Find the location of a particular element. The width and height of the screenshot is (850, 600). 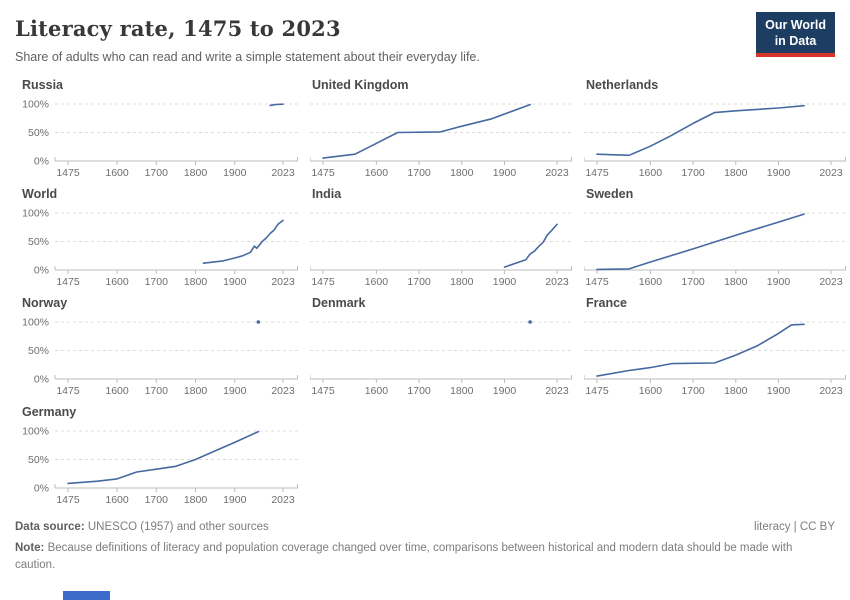

facet-chart-denmark: 1475 1600 1700 1800 1900 2023 is located at coordinates (441, 357).